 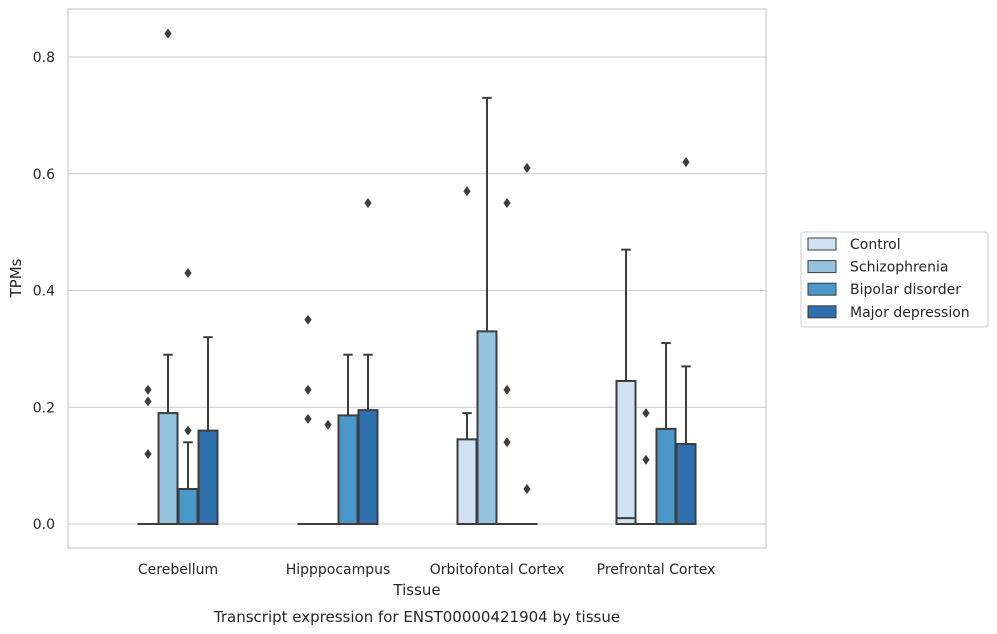 What do you see at coordinates (497, 570) in the screenshot?
I see `x-tick-label: Orbitofontal Cortex` at bounding box center [497, 570].